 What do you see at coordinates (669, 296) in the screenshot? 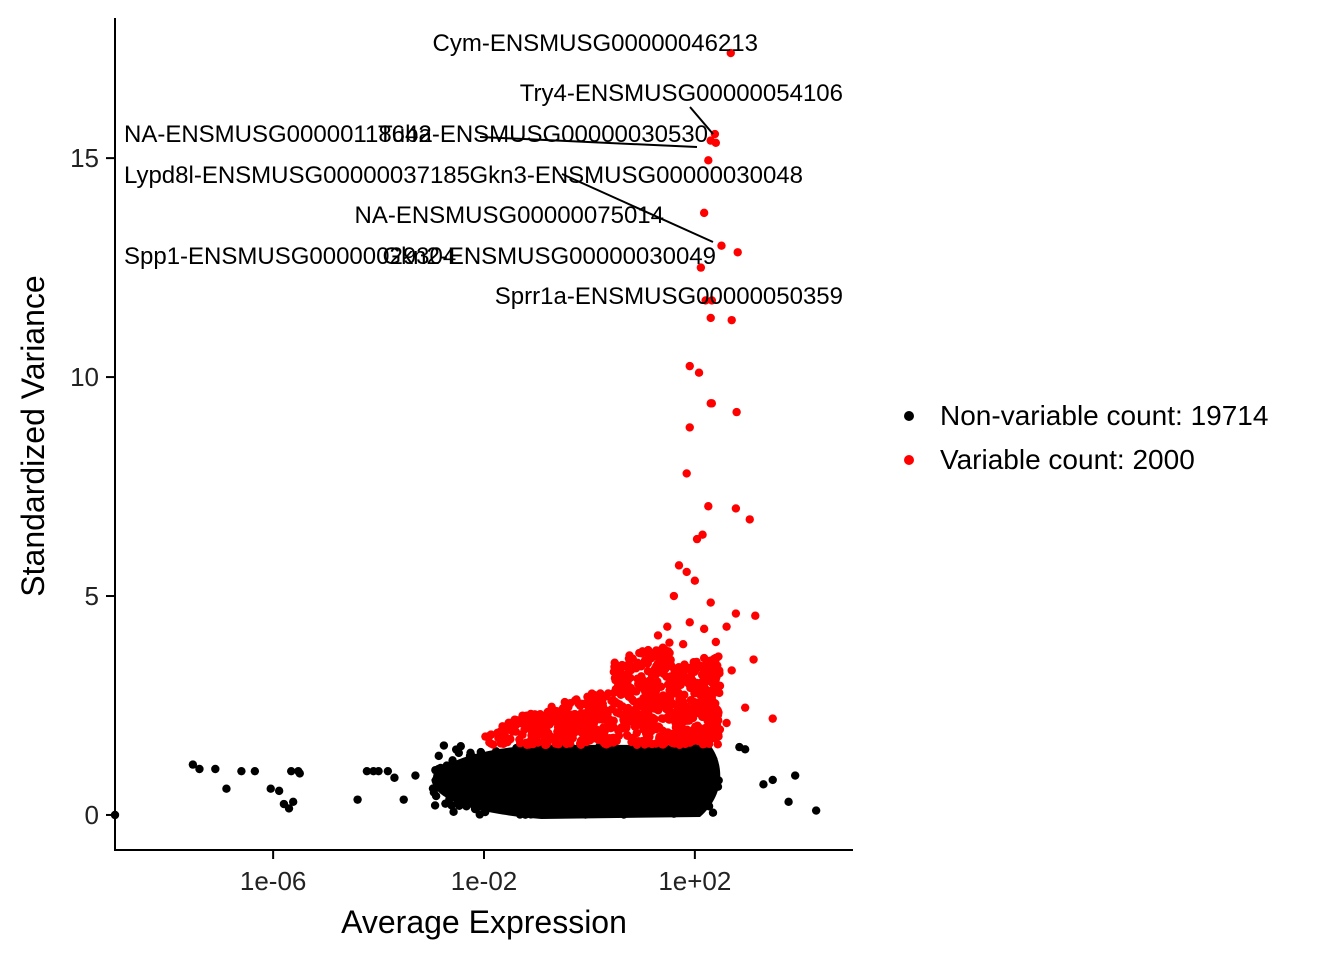
I see `gene-label: Sprr1a-ENSMUSG00000050359` at bounding box center [669, 296].